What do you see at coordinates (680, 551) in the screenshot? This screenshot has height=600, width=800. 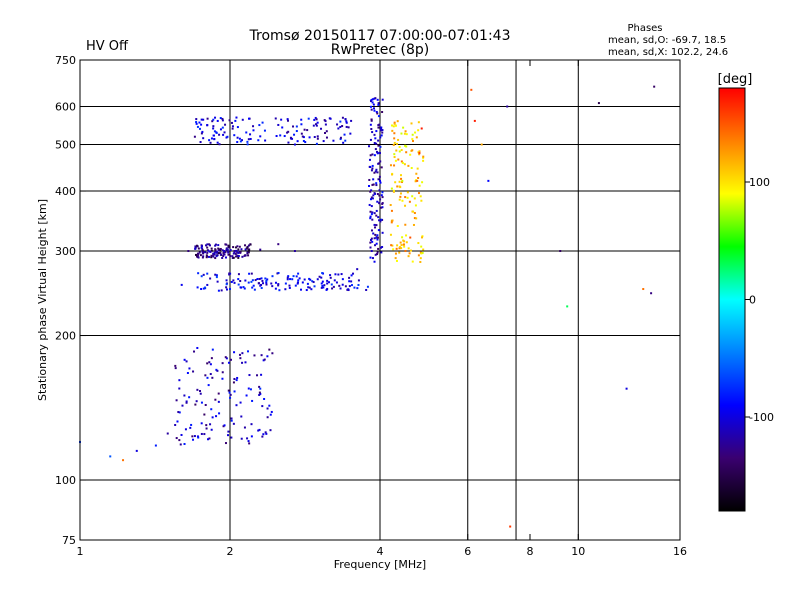 I see `x-tick-label: 16` at bounding box center [680, 551].